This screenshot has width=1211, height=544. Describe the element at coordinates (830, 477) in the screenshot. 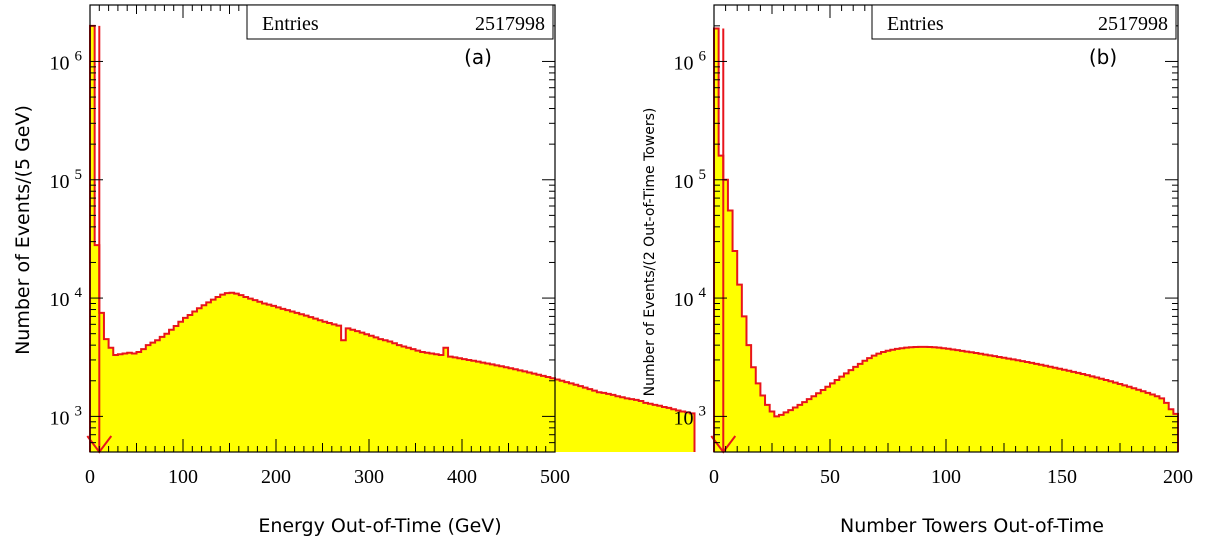

I see `x-tick-label: 50` at that location.